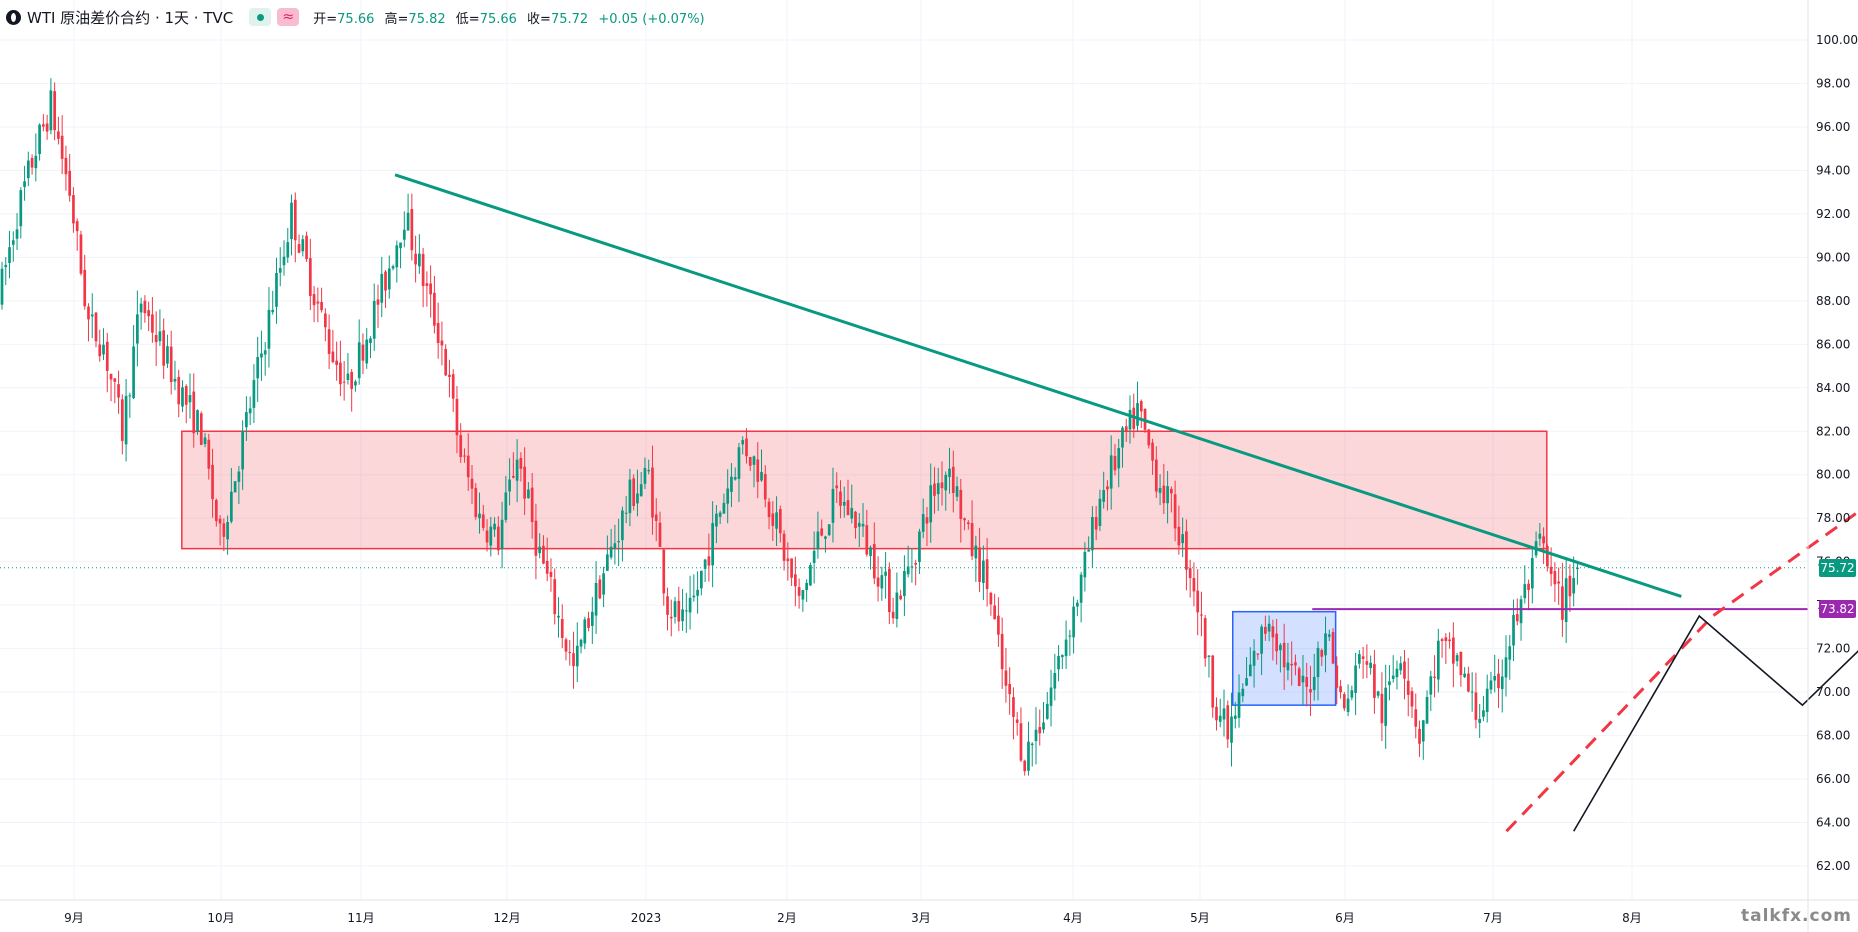 Image resolution: width=1858 pixels, height=932 pixels. What do you see at coordinates (1796, 916) in the screenshot?
I see `watermark-text: talkfx.com` at bounding box center [1796, 916].